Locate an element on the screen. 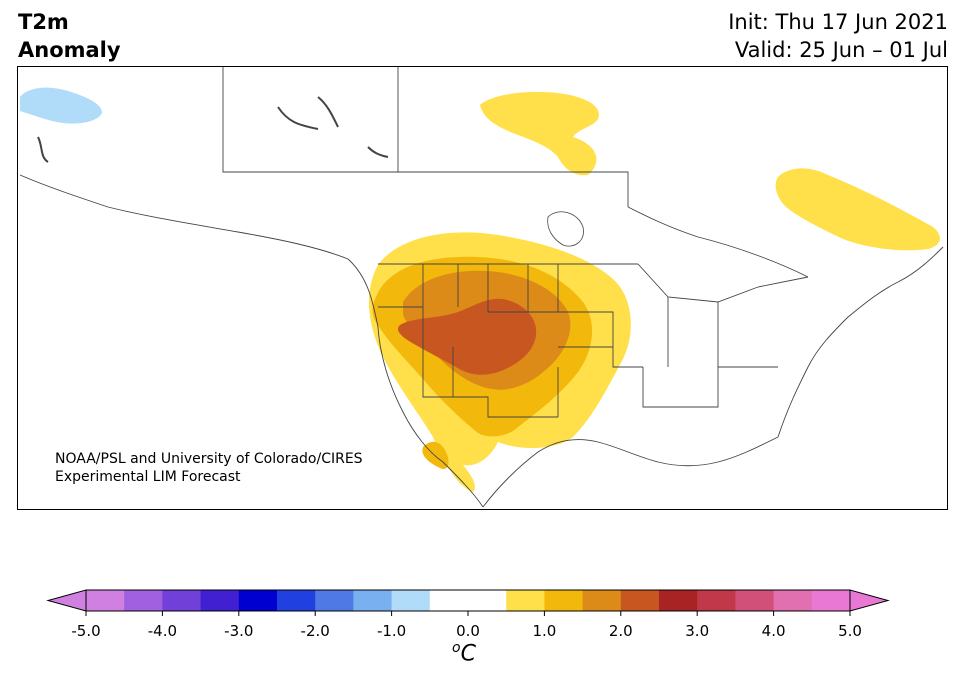 The height and width of the screenshot is (680, 959). valid-date: Valid: 25 Jun – 01 Jul is located at coordinates (841, 50).